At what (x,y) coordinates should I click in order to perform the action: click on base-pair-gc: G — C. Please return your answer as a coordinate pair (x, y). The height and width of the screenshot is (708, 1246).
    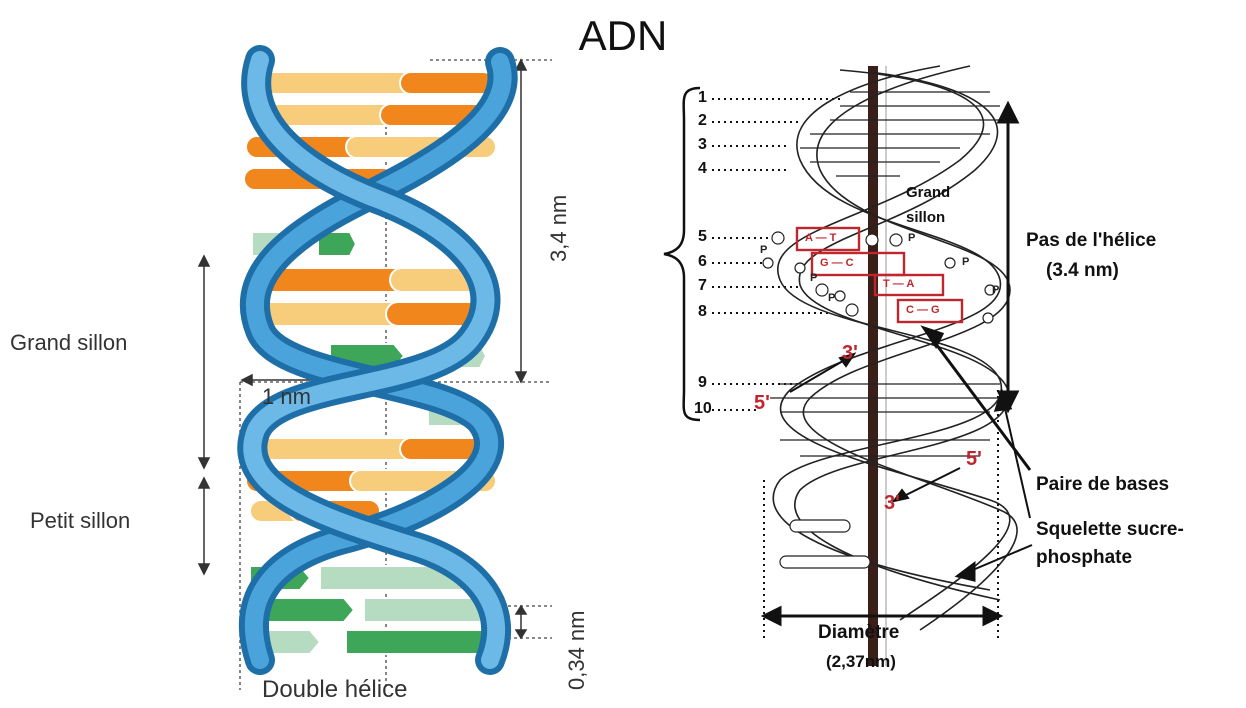
    Looking at the image, I should click on (837, 263).